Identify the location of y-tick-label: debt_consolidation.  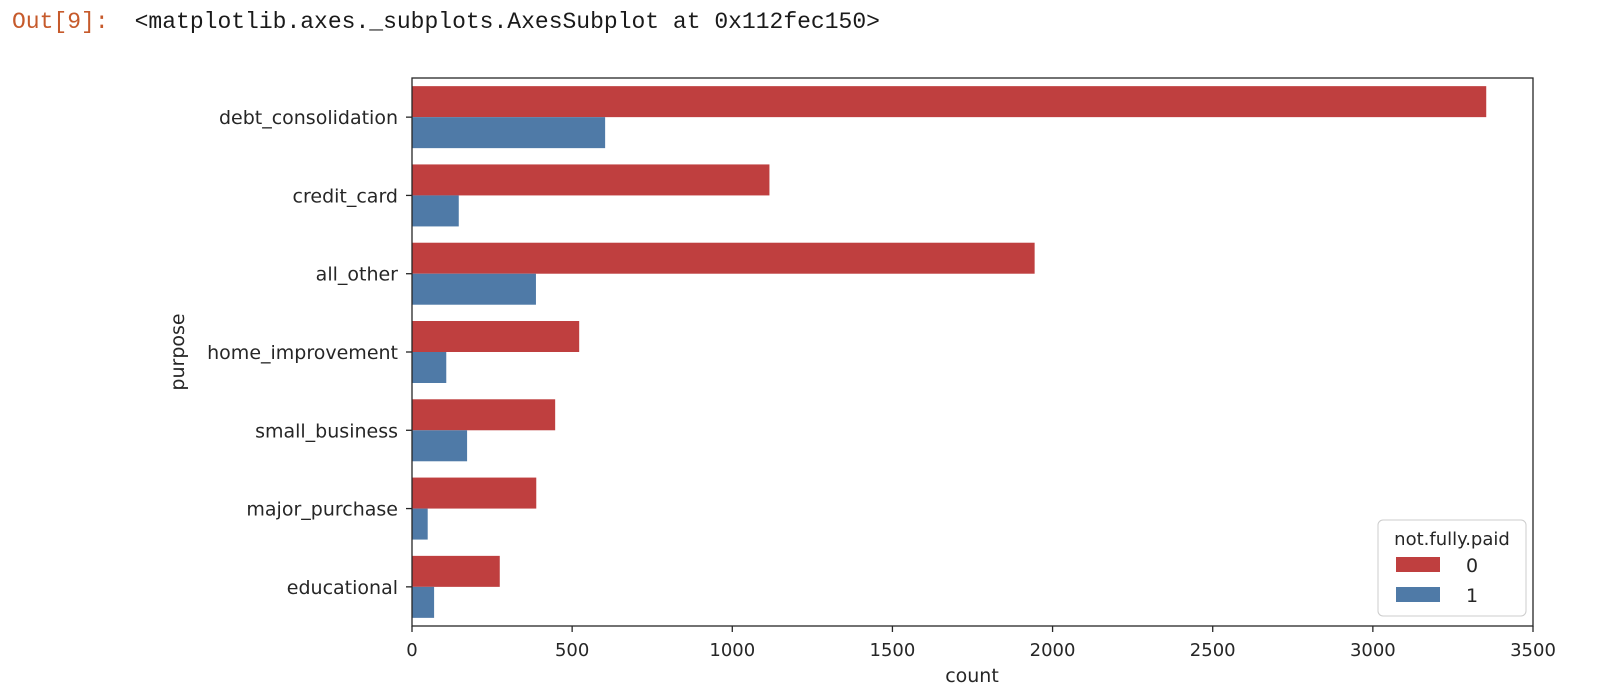
(308, 118).